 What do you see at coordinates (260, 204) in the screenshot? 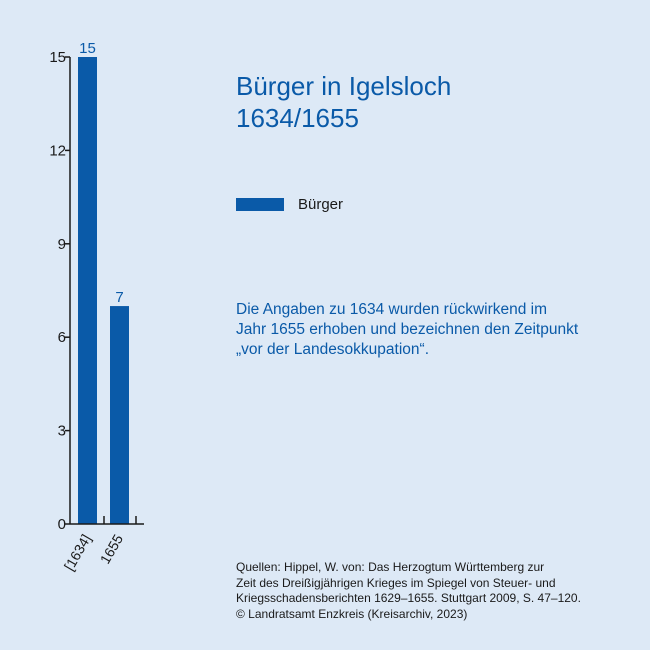
I see `legend-swatch` at bounding box center [260, 204].